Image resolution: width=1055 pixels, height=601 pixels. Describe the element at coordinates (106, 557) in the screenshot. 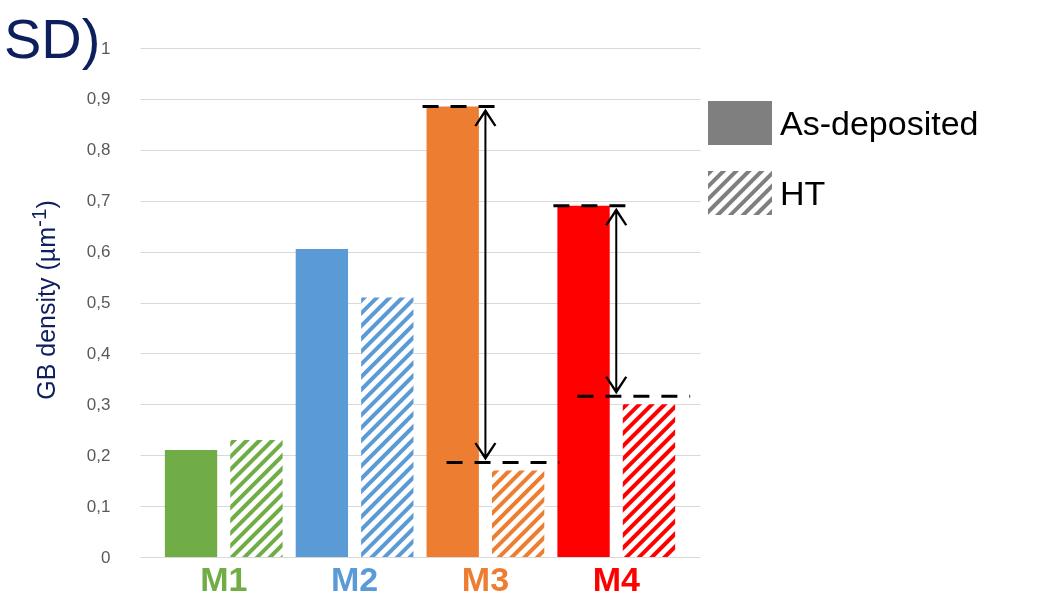

I see `y-tick-label: 0` at that location.